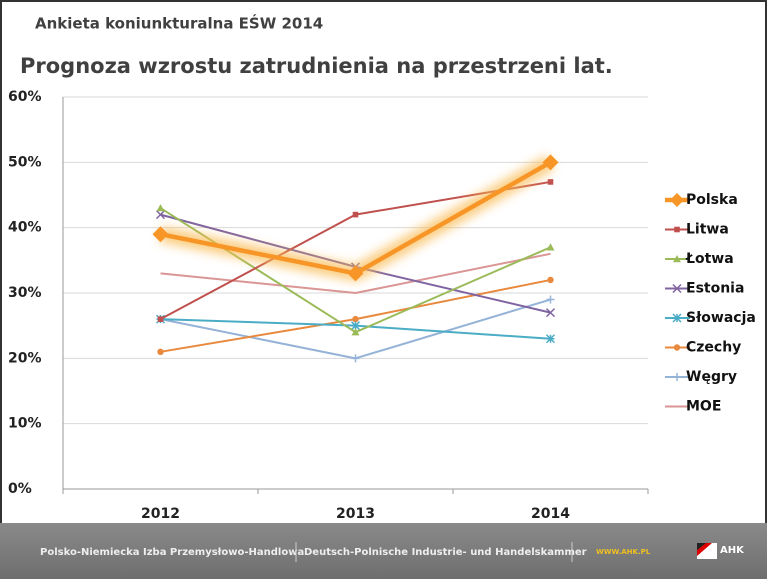 This screenshot has width=767, height=579. Describe the element at coordinates (707, 230) in the screenshot. I see `legend-label: Litwa` at that location.